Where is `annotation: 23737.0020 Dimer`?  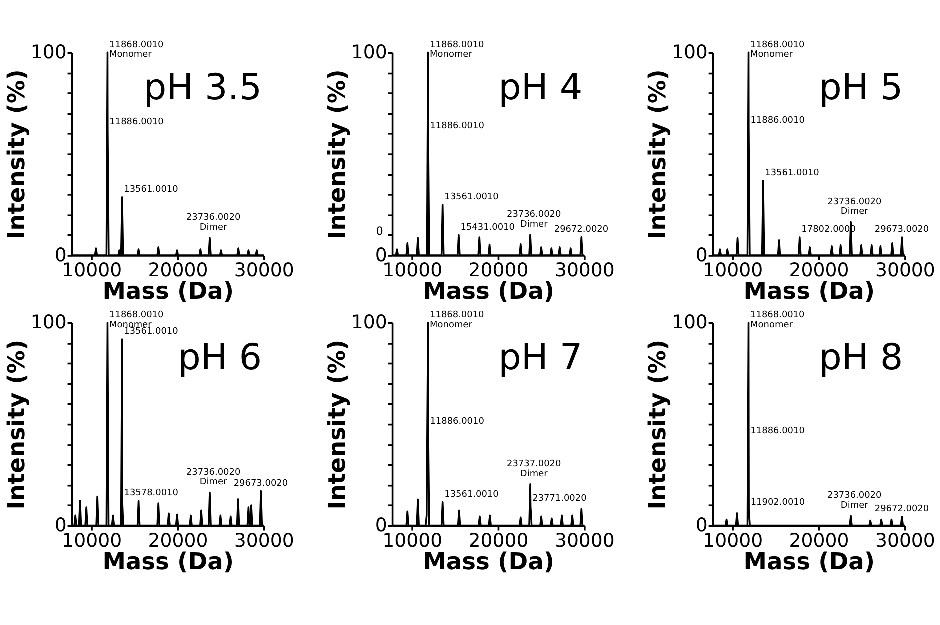 annotation: 23737.0020 Dimer is located at coordinates (534, 469).